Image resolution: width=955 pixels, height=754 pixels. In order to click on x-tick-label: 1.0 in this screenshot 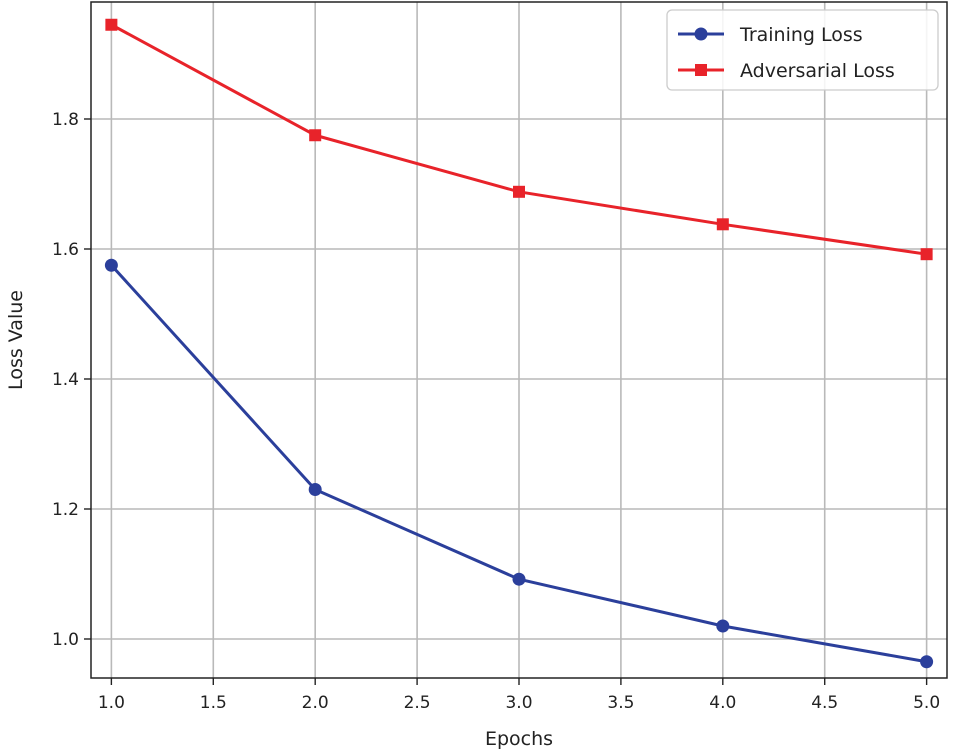, I will do `click(111, 703)`.